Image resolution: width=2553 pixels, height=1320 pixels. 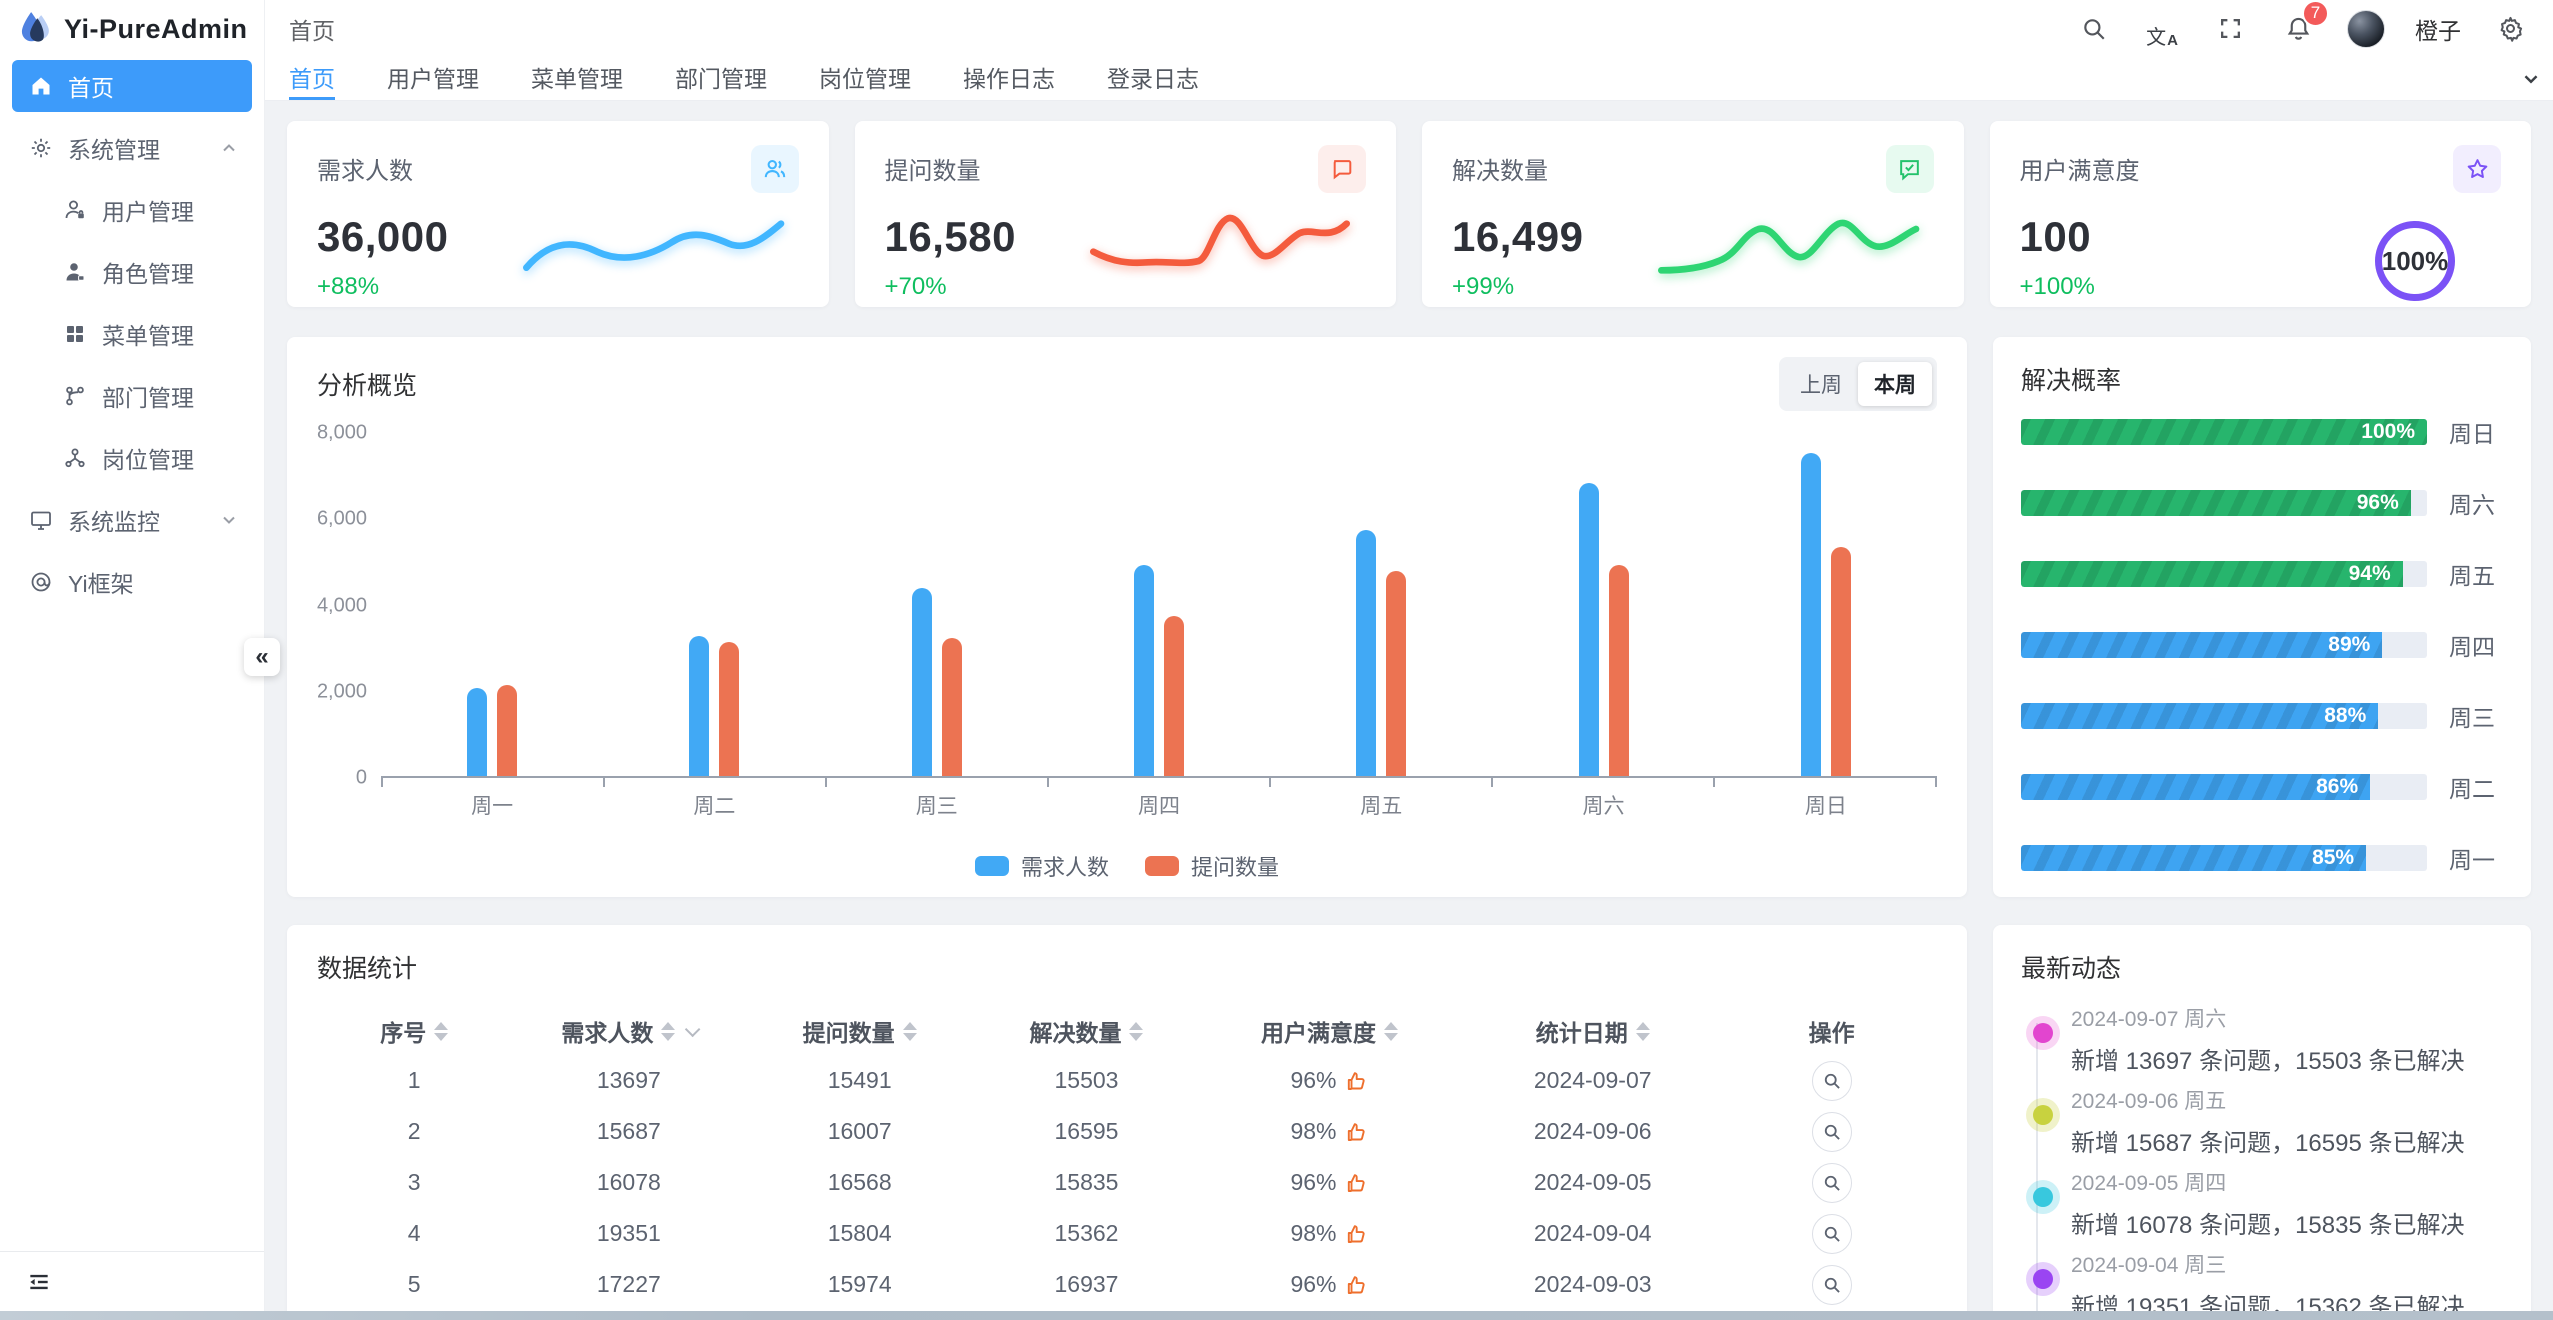 I want to click on cell-no: 2, so click(x=414, y=1131).